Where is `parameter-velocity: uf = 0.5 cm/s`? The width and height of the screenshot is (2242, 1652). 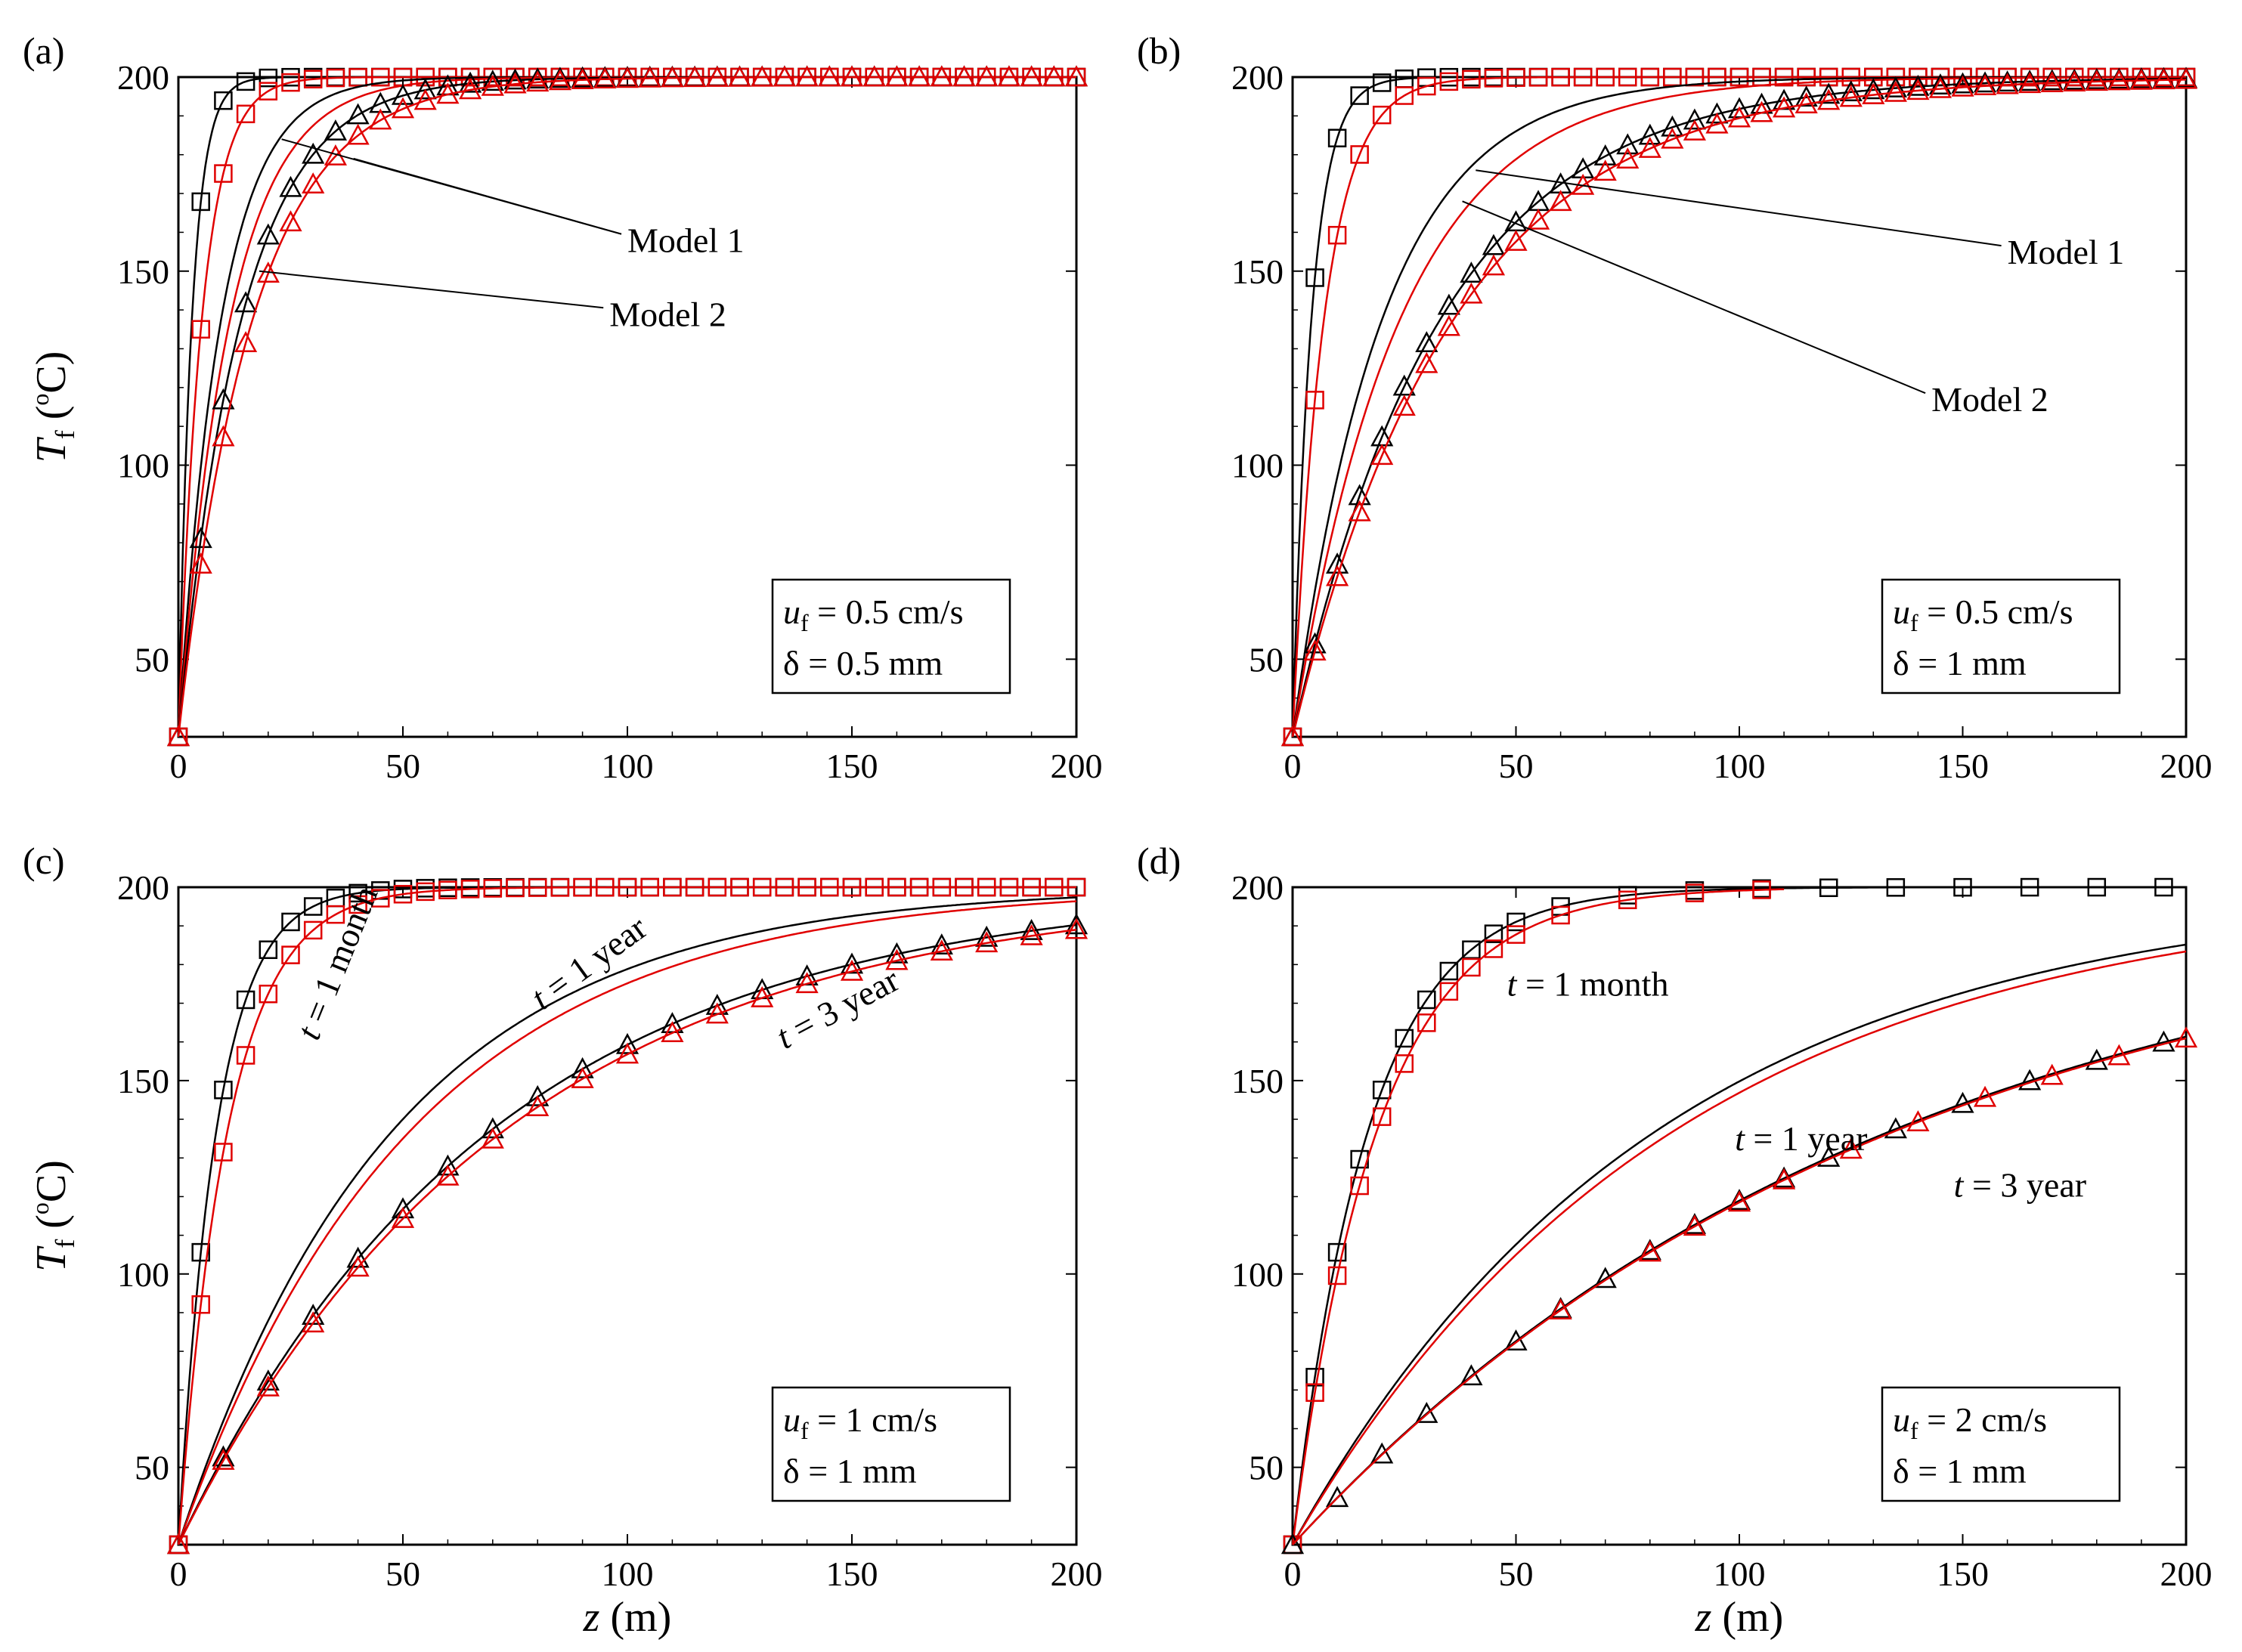
parameter-velocity: uf = 0.5 cm/s is located at coordinates (873, 614).